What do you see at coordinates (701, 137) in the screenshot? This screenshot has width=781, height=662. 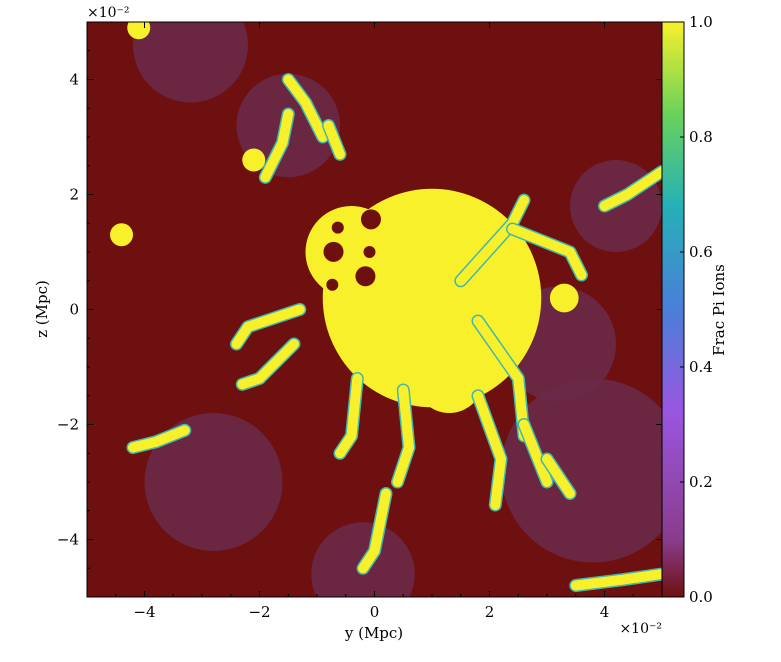 I see `colorbar-tick-label: 0.8` at bounding box center [701, 137].